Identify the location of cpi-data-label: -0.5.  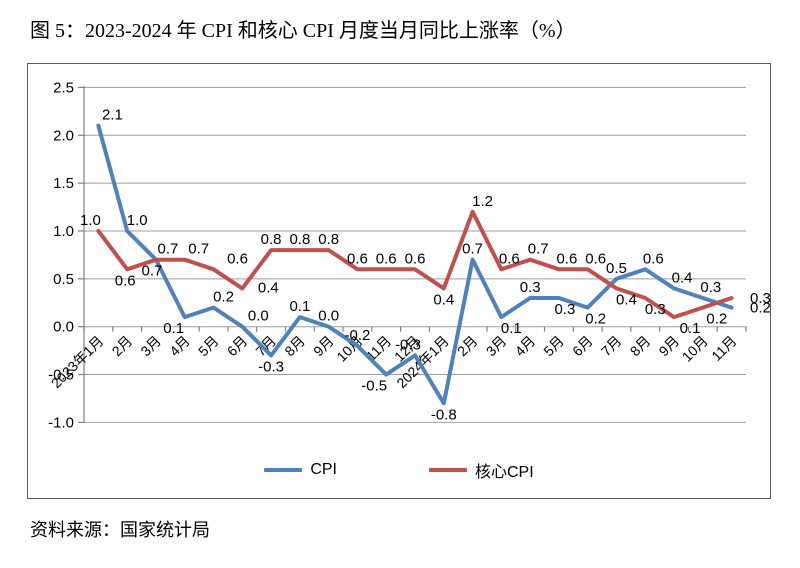
(374, 386).